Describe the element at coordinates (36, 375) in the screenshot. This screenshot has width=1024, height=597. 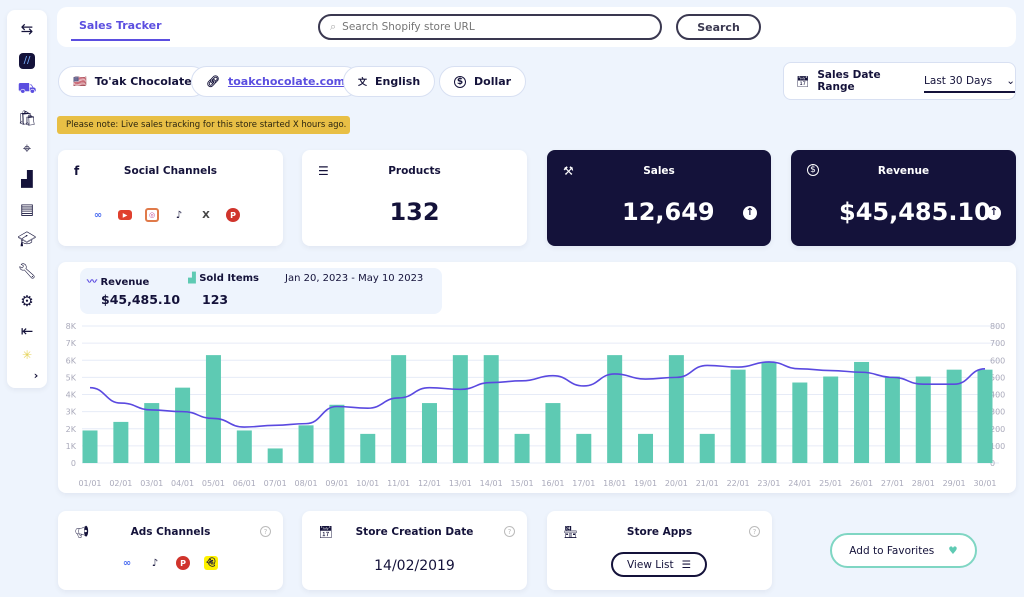
I see `expand-chevron-icon: ›` at that location.